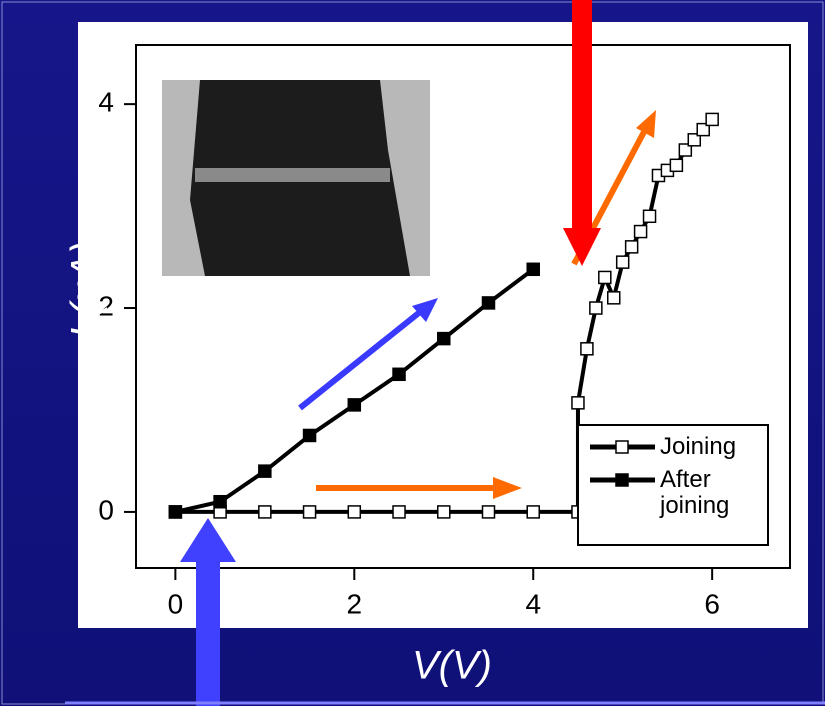 This screenshot has height=706, width=825. Describe the element at coordinates (533, 603) in the screenshot. I see `x-tick-label: 4` at that location.